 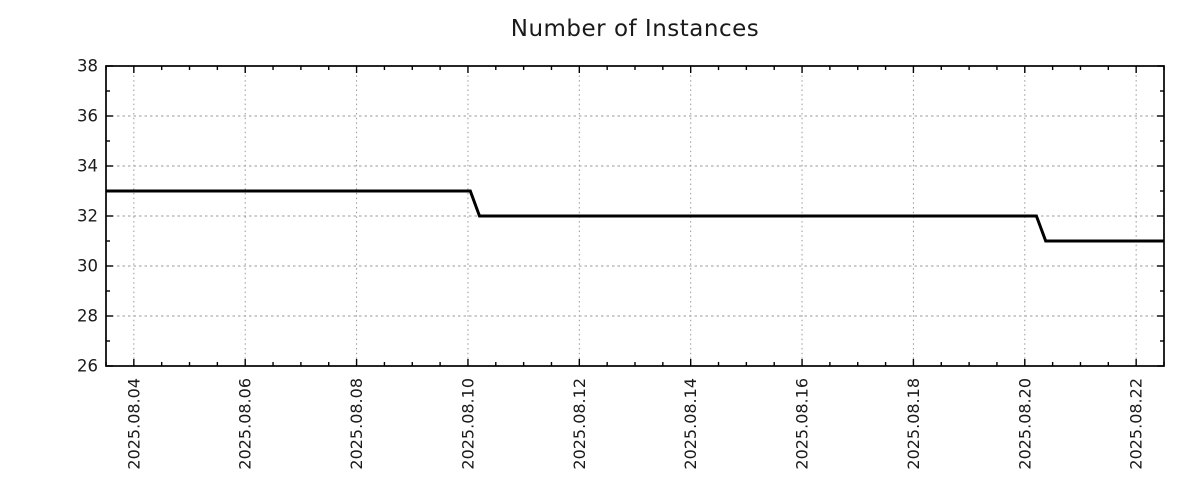 What do you see at coordinates (87, 166) in the screenshot?
I see `y-tick-label: 34` at bounding box center [87, 166].